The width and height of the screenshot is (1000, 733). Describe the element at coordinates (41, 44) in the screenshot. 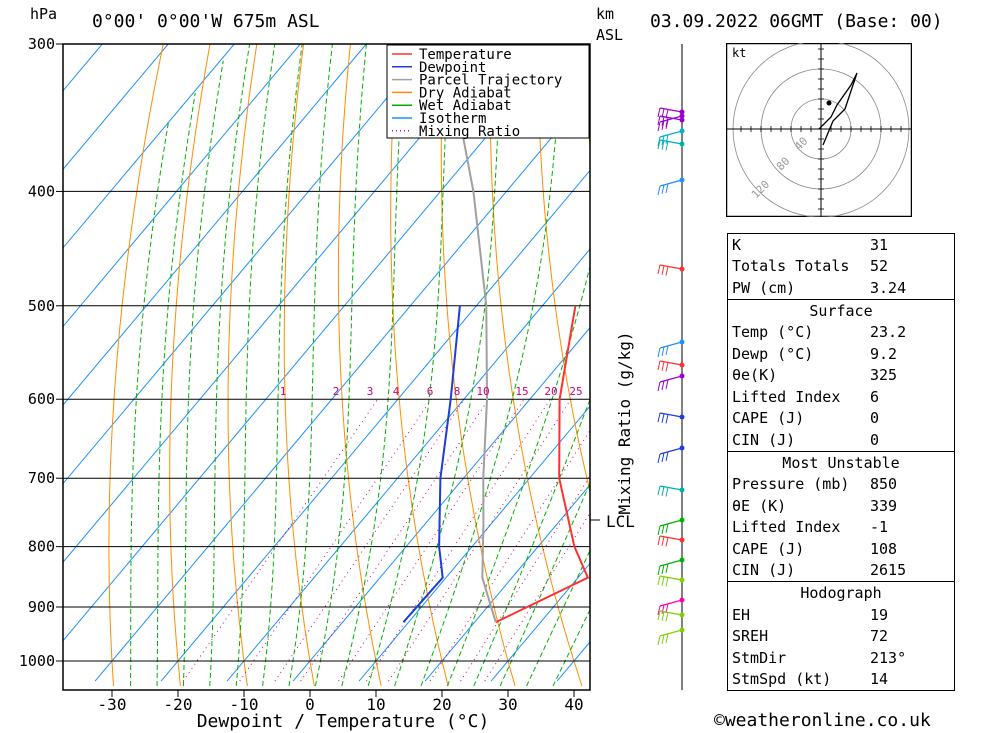

I see `pressure-tick-label: 300` at that location.